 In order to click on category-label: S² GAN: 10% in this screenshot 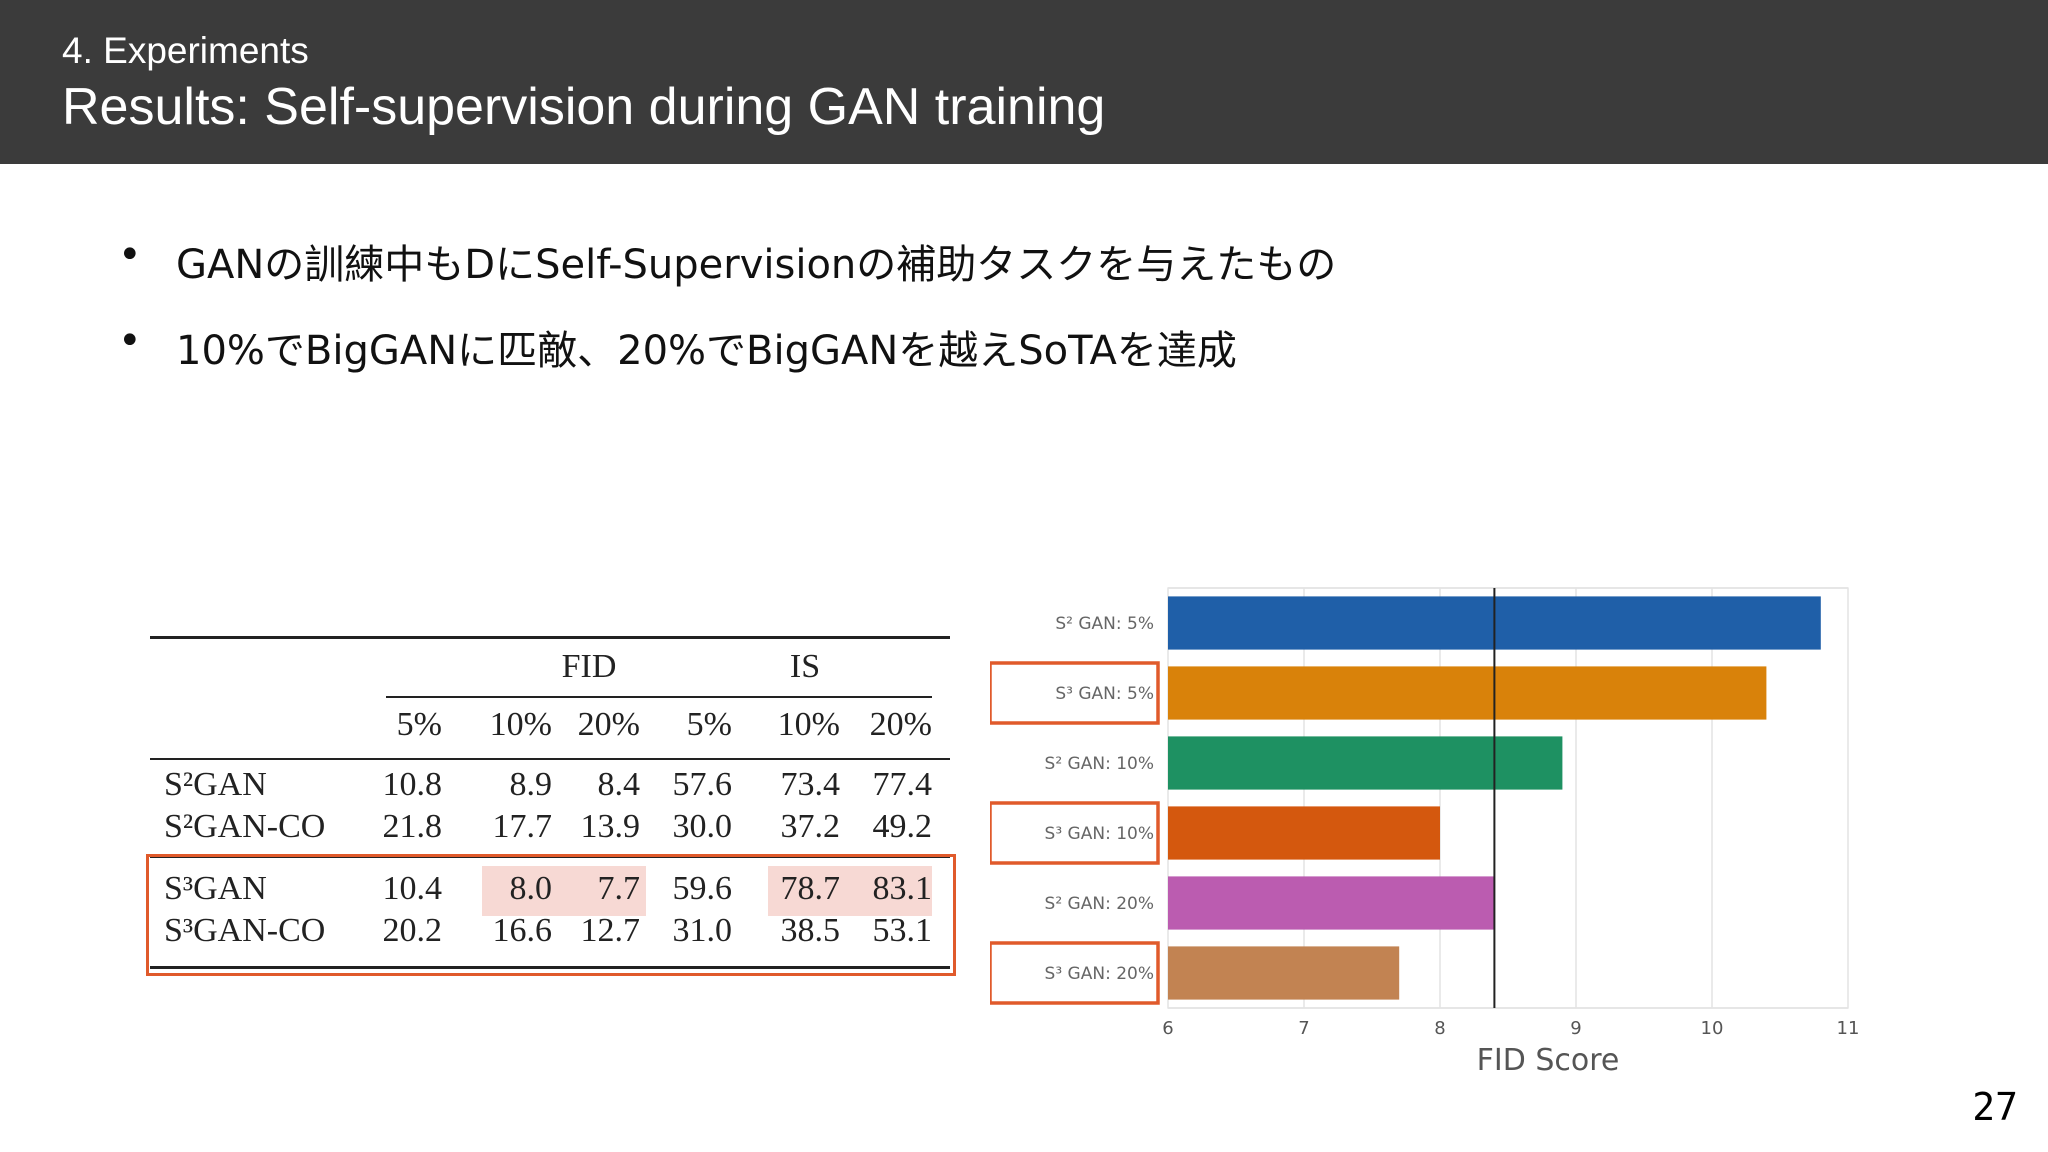, I will do `click(1099, 764)`.